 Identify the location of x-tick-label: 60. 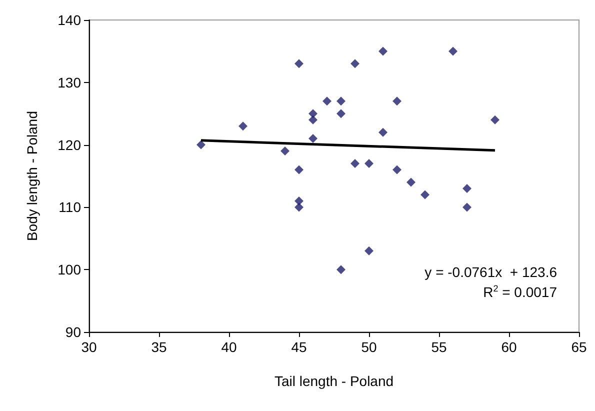
(509, 347).